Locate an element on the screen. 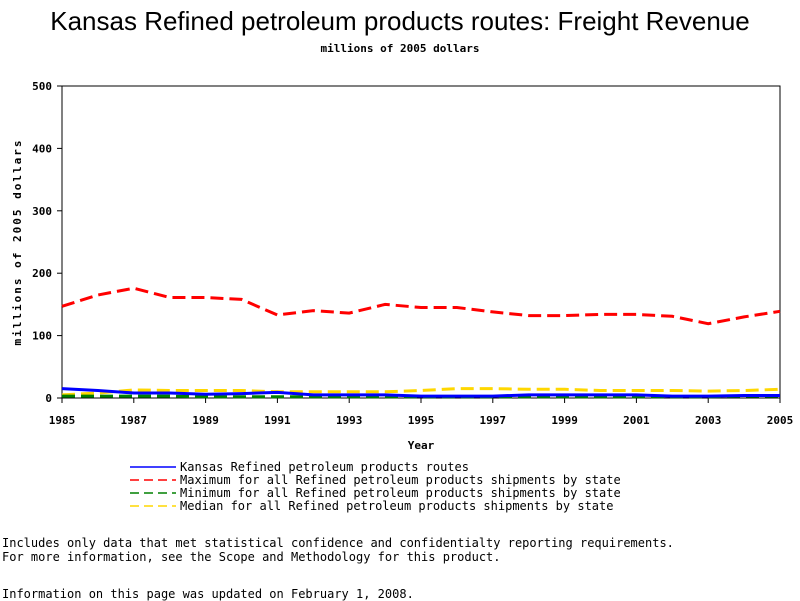  y-tick-label: 500 is located at coordinates (42, 86).